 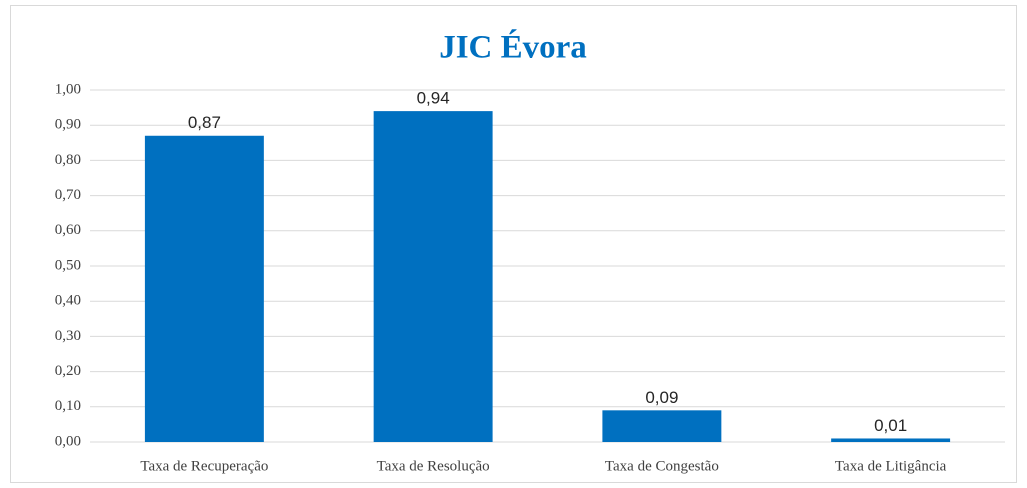 I want to click on y-tick-label: 1,00, so click(x=68, y=89).